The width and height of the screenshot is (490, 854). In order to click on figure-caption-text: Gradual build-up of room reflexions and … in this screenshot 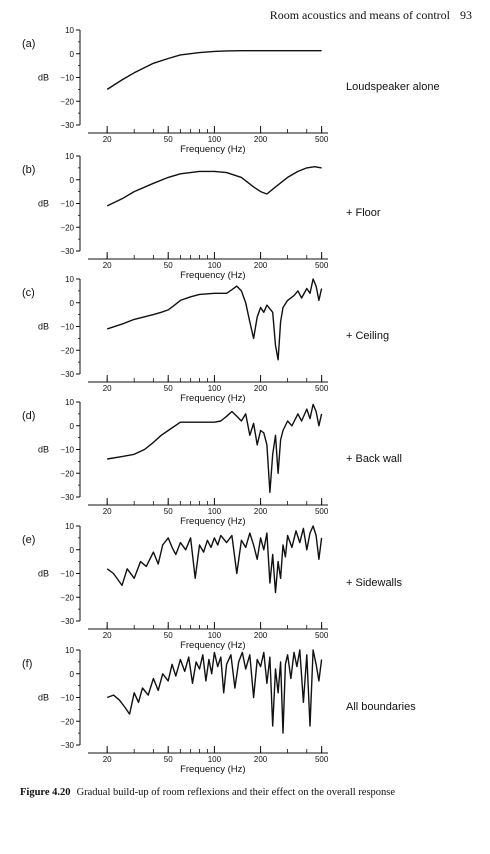, I will do `click(236, 792)`.